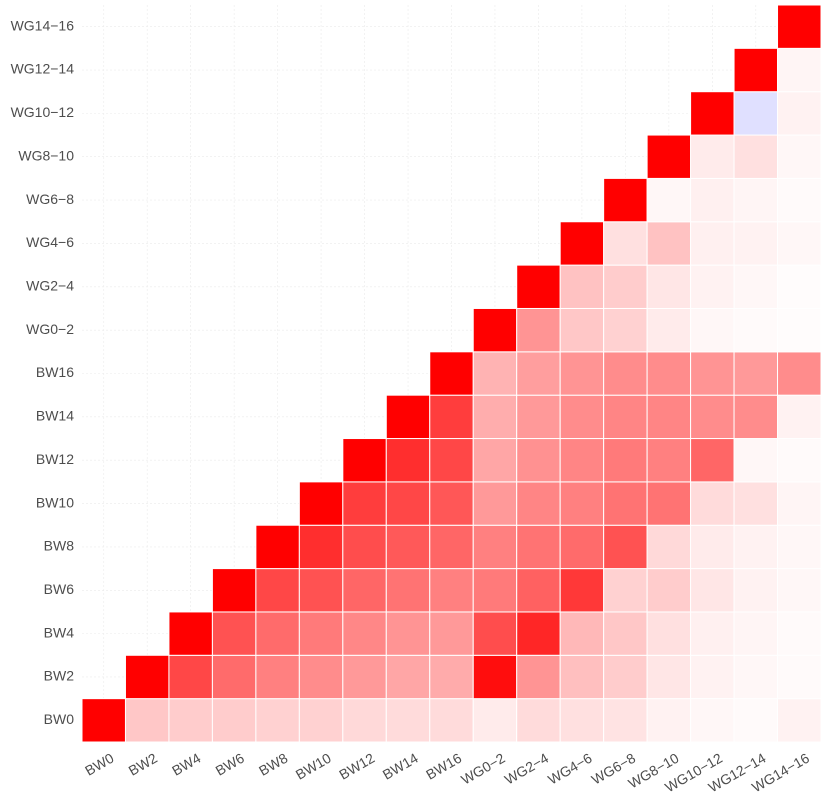 The width and height of the screenshot is (827, 811). I want to click on x-tick-label: BW8, so click(273, 764).